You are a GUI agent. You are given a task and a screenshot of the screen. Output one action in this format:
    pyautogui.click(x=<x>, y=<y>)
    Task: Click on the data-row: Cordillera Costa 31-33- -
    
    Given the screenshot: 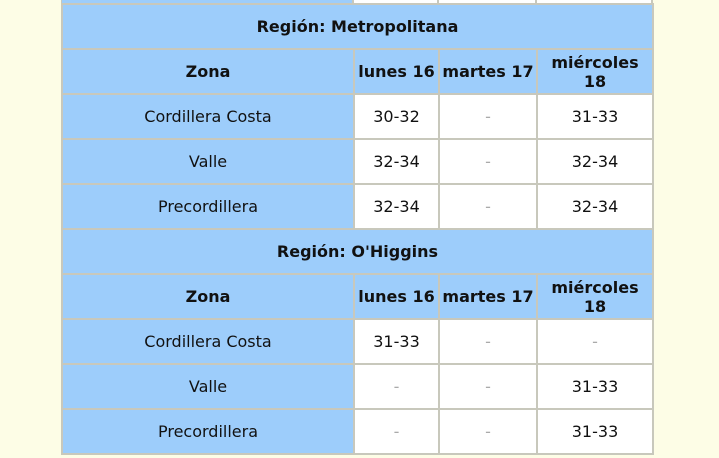 What is the action you would take?
    pyautogui.click(x=357, y=341)
    